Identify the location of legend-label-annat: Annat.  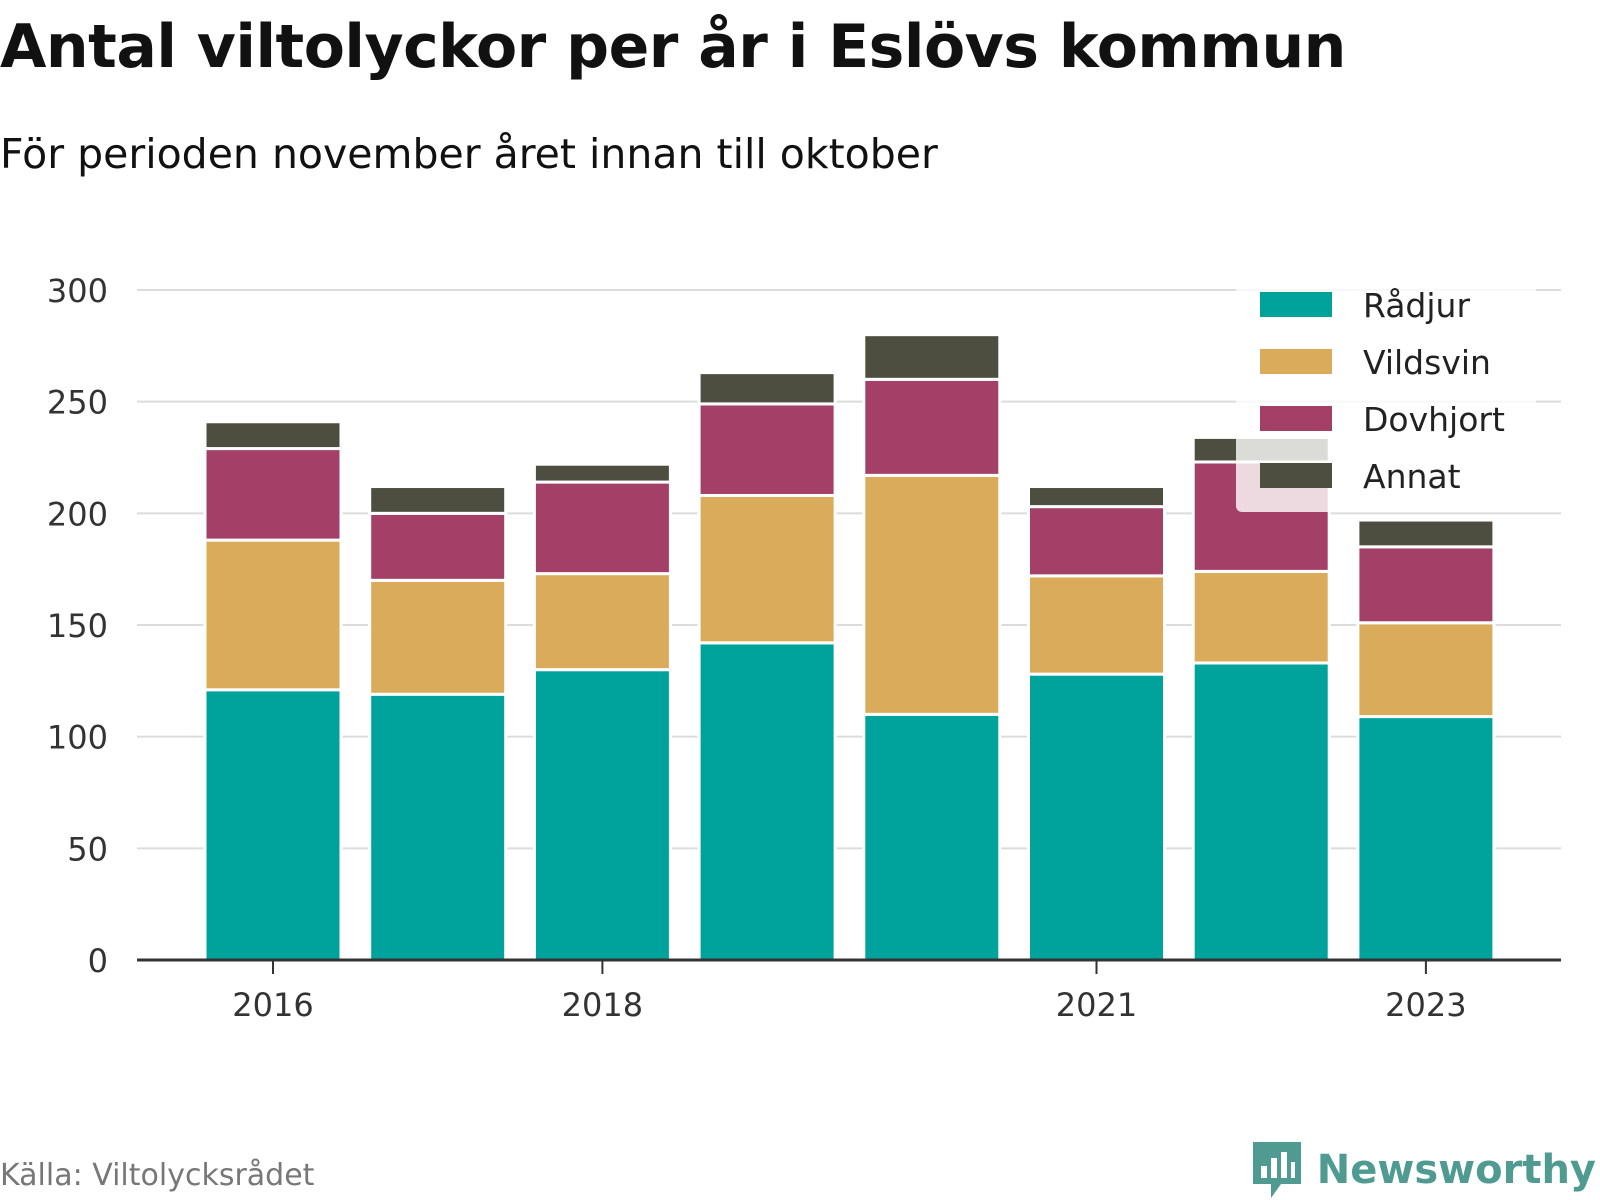
(1412, 476).